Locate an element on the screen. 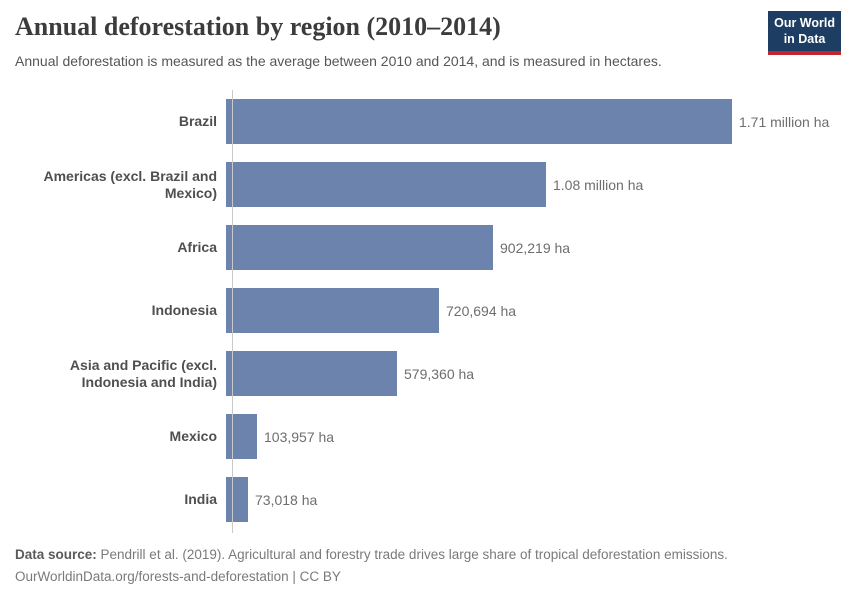 The height and width of the screenshot is (600, 850). bar-value-label: 103,957 ha is located at coordinates (299, 436).